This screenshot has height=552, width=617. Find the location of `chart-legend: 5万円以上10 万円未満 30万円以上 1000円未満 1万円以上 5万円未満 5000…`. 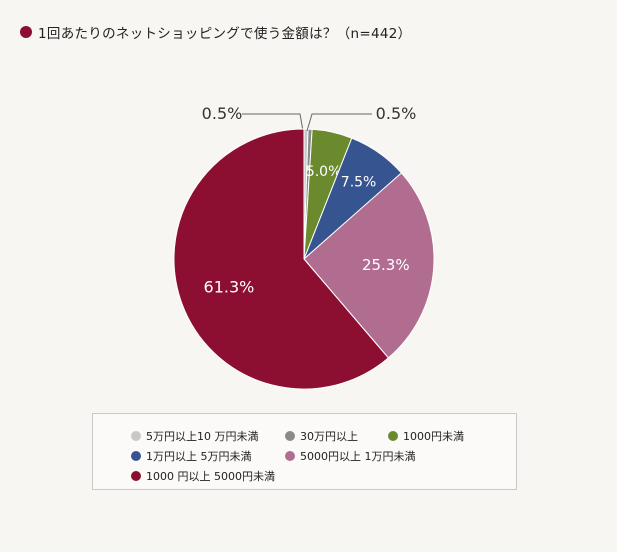

chart-legend: 5万円以上10 万円未満 30万円以上 1000円未満 1万円以上 5万円未満 5000… is located at coordinates (304, 451).